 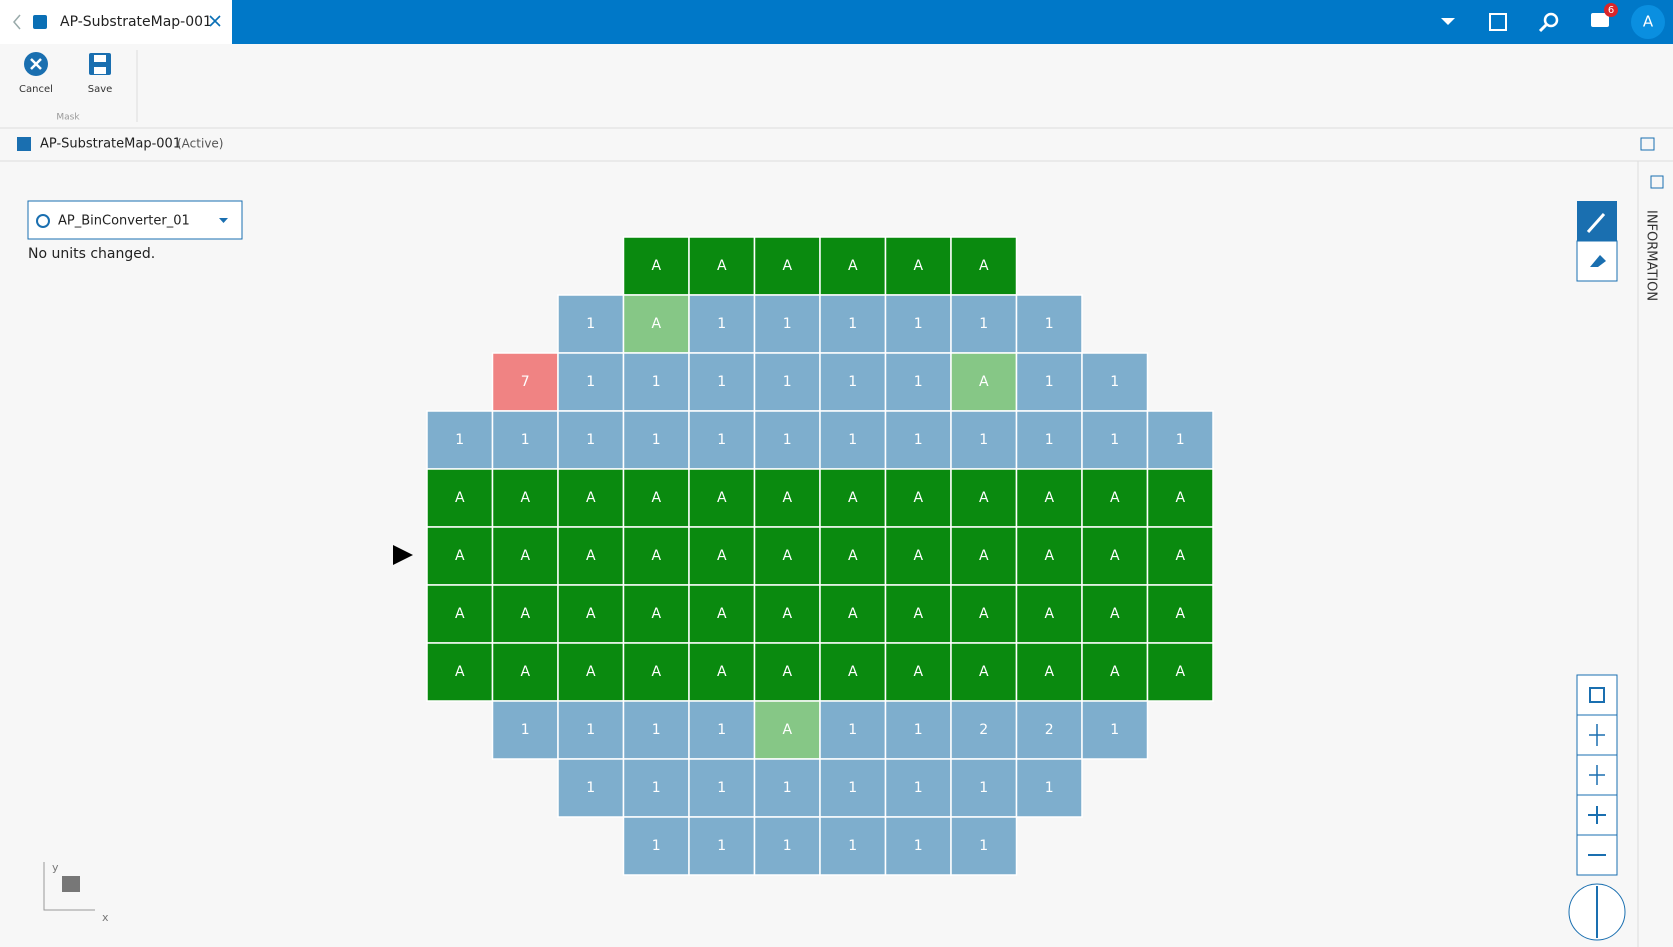 I want to click on close-icon, so click(x=215, y=21).